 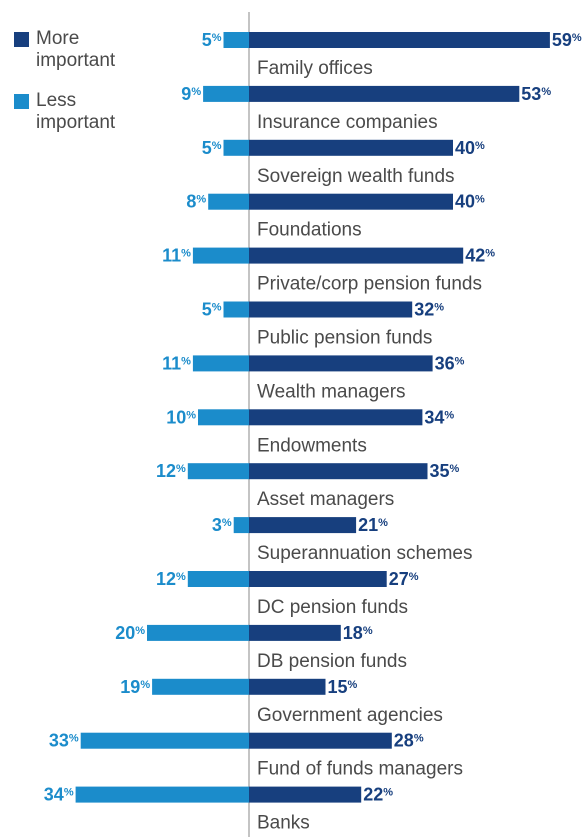 I want to click on category-label: Public pension funds, so click(x=344, y=338).